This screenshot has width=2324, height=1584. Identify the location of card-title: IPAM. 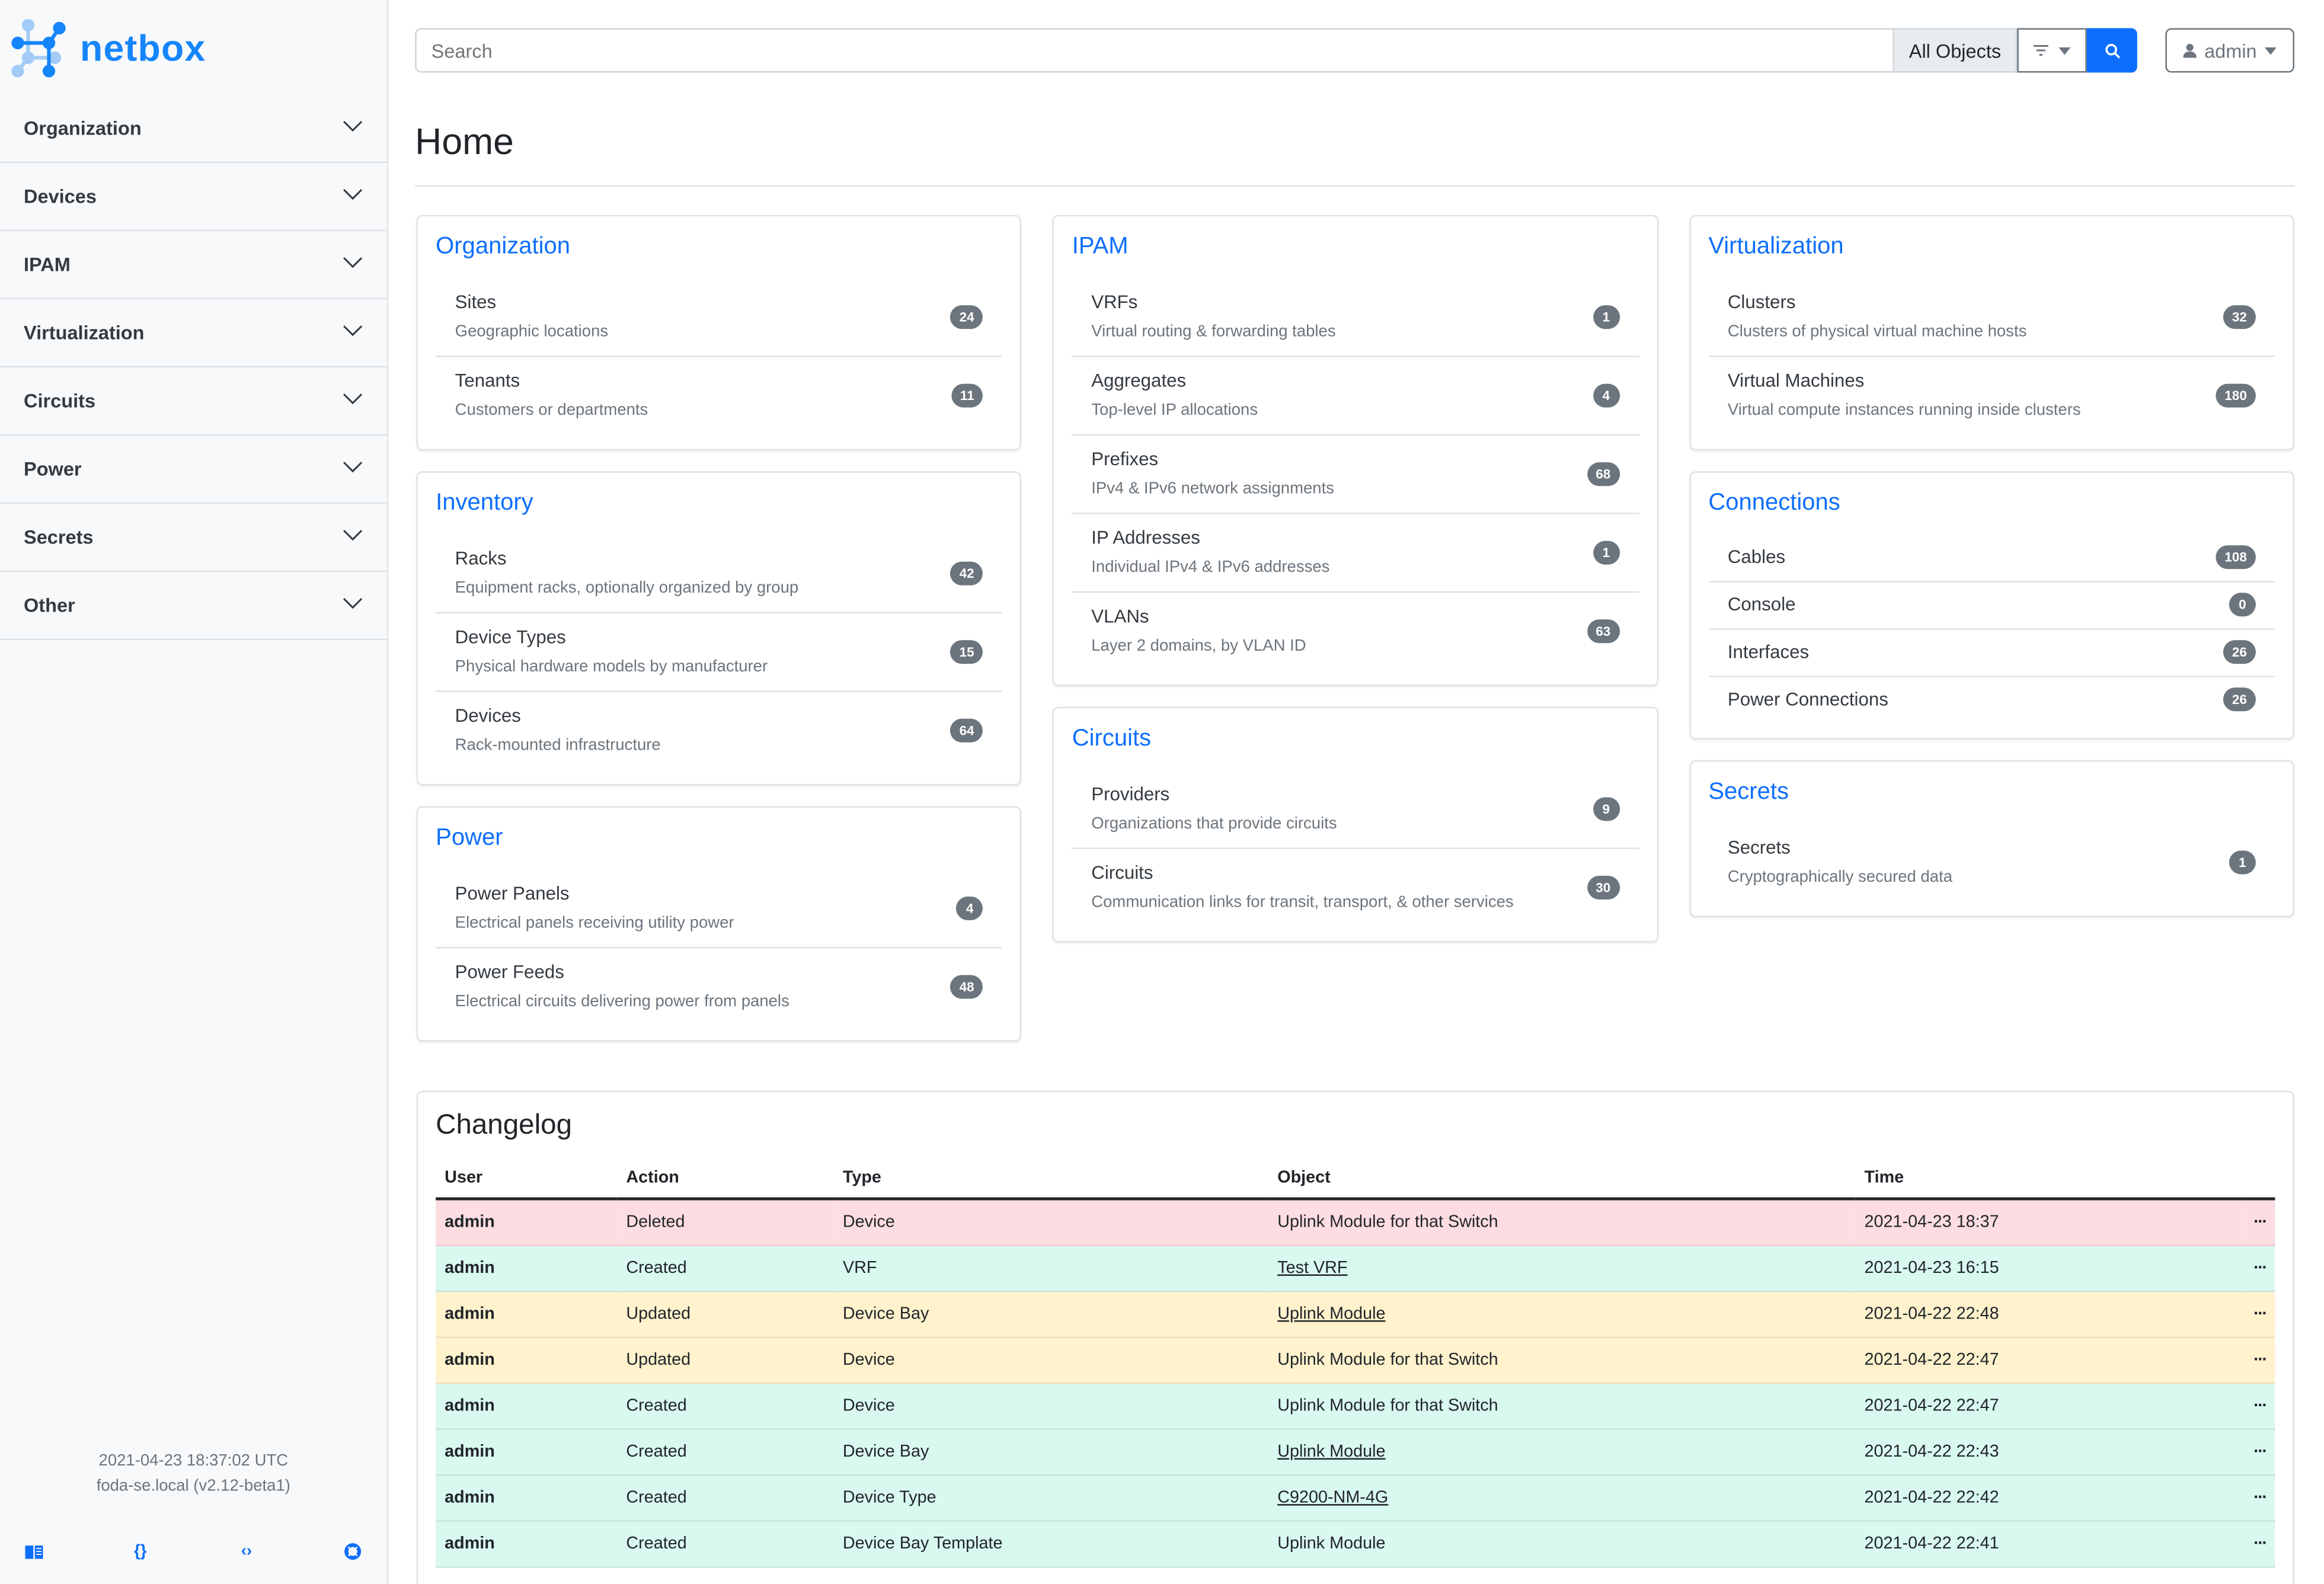
(1100, 247).